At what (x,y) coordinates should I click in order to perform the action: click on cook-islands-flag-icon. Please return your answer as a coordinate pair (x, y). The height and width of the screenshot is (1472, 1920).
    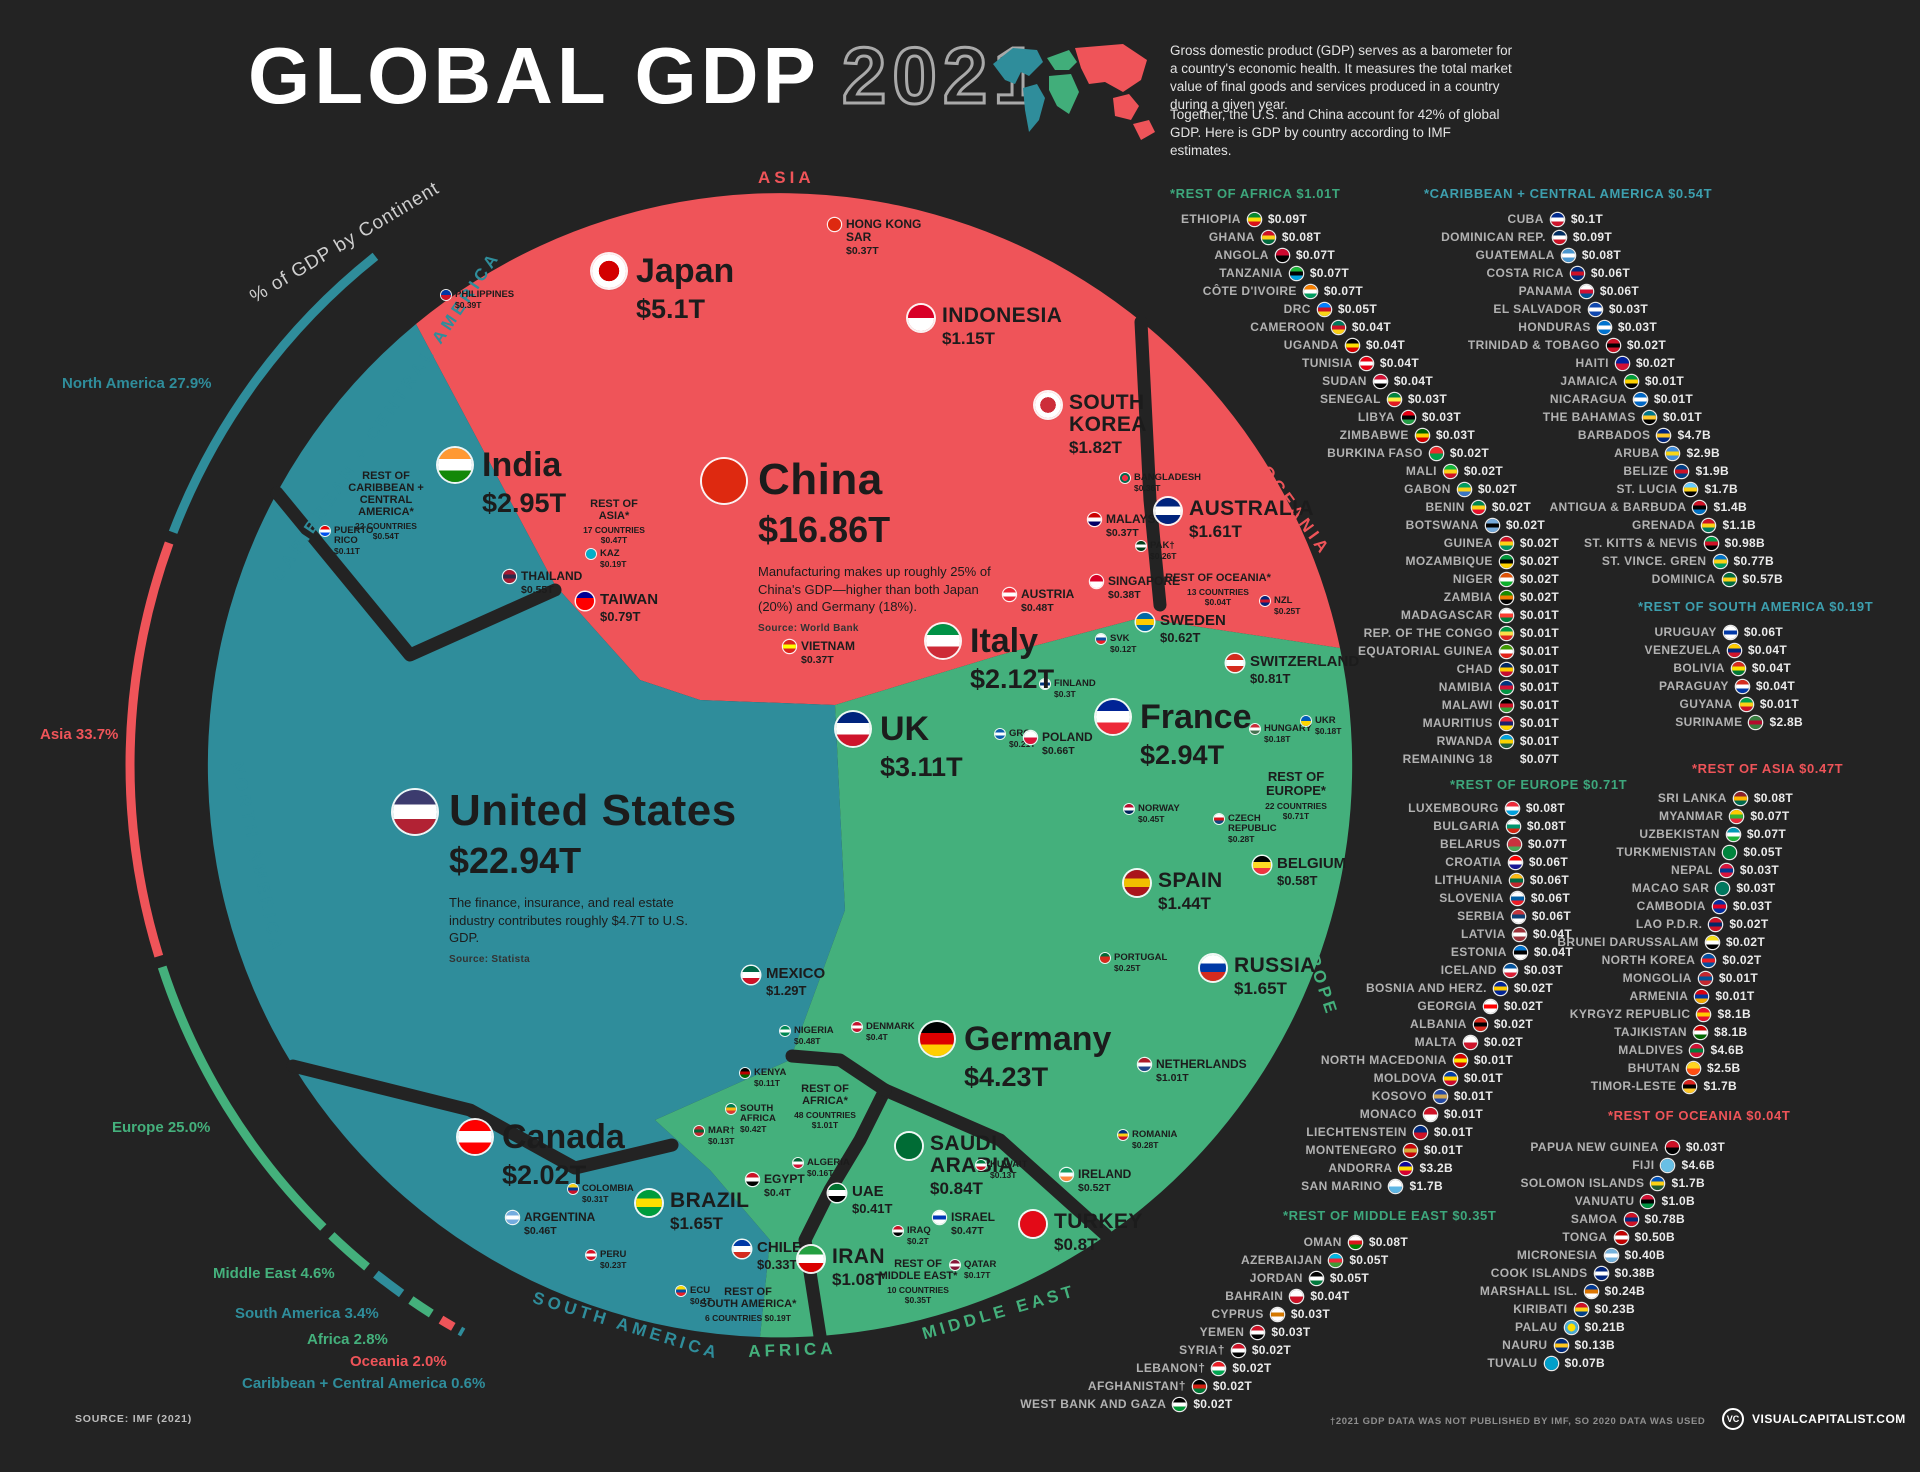
    Looking at the image, I should click on (1601, 1273).